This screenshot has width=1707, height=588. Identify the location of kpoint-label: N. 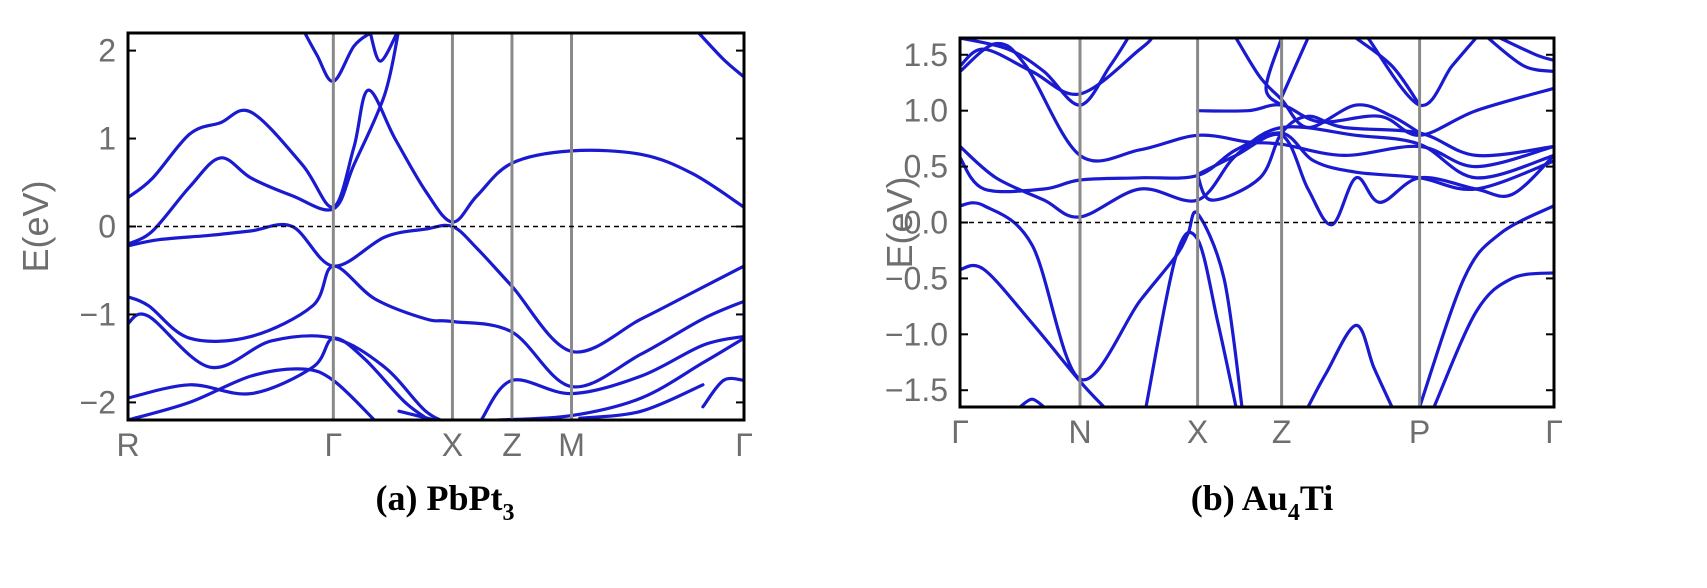
(1079, 432).